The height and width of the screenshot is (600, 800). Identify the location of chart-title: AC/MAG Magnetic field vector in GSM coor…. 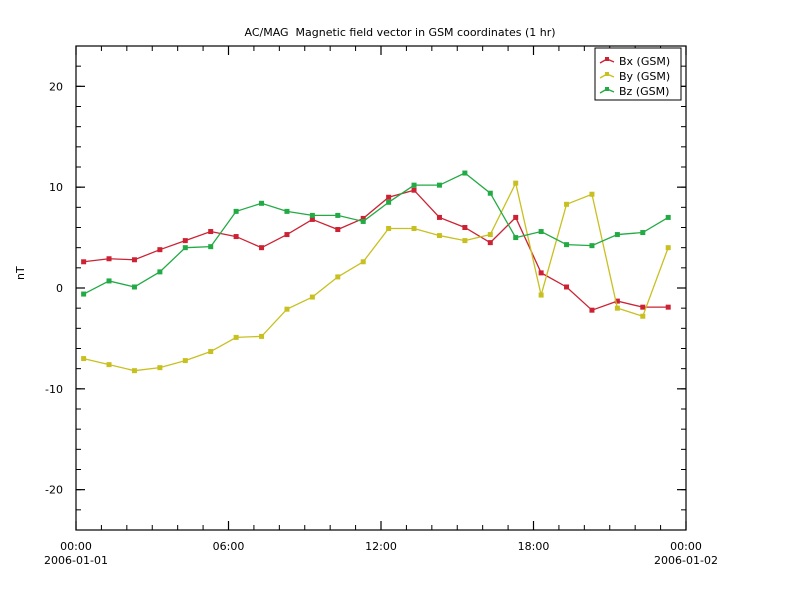
(400, 32).